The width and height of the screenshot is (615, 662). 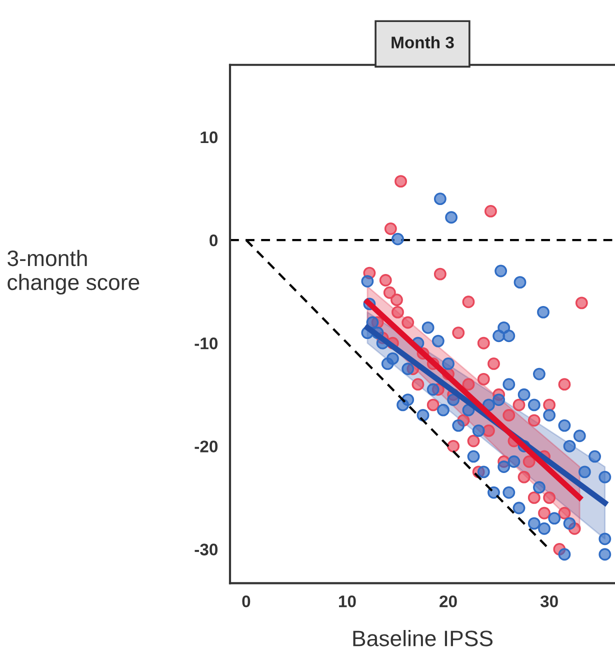 What do you see at coordinates (423, 42) in the screenshot?
I see `chart-title: Month 3` at bounding box center [423, 42].